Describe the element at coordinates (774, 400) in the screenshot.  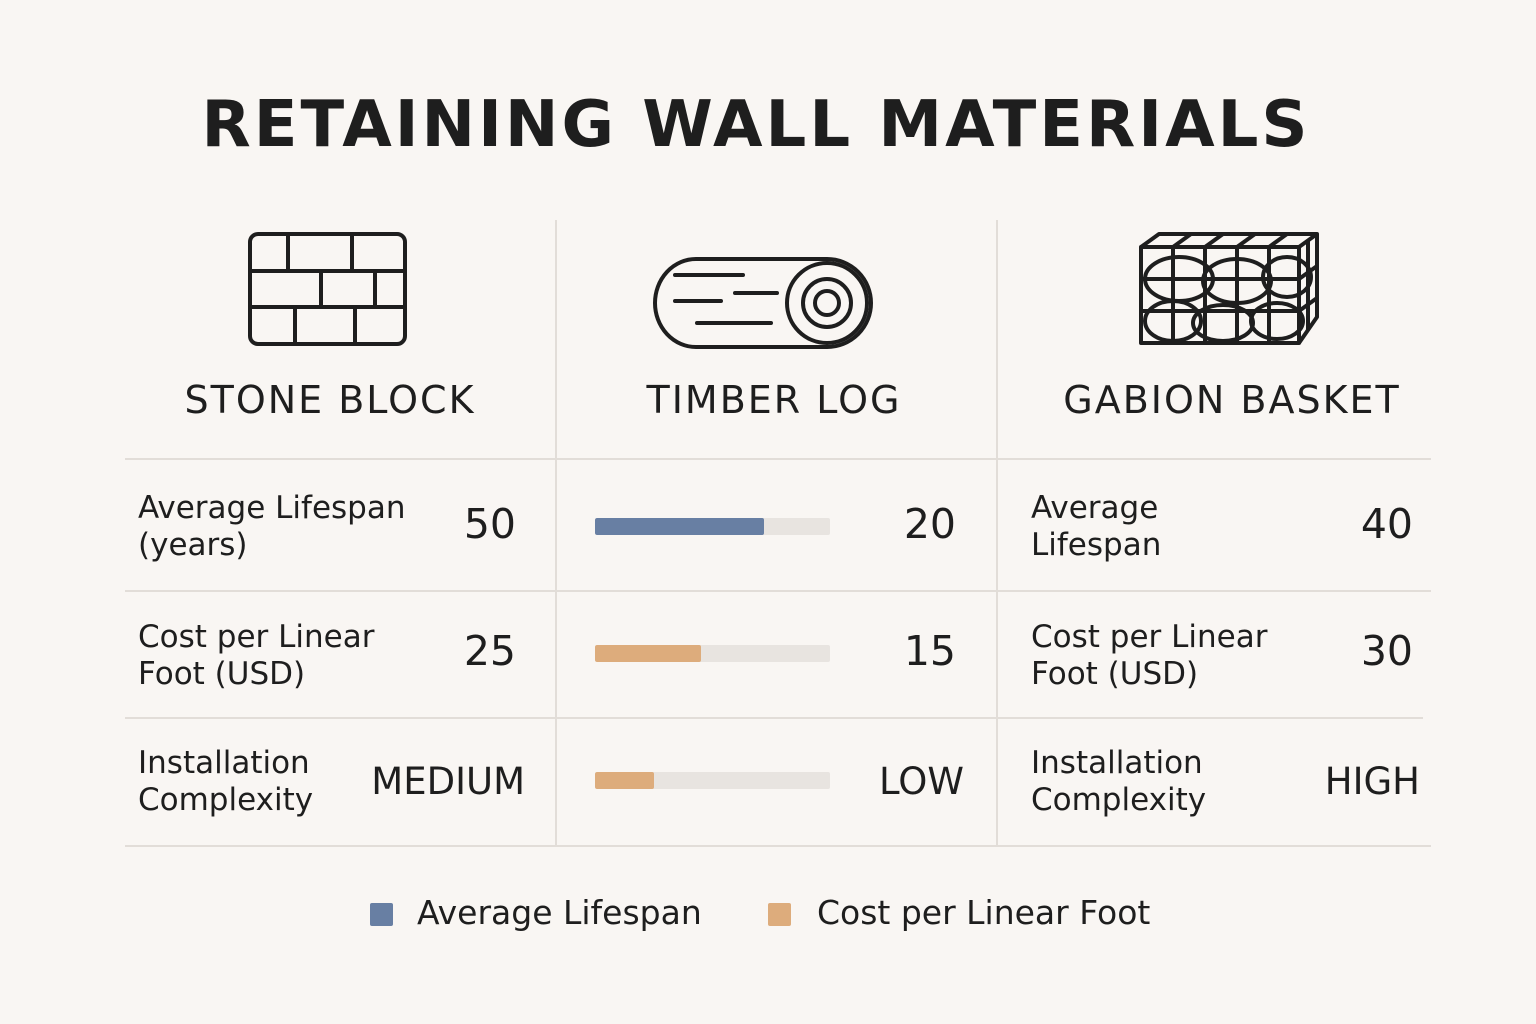
I see `material-name-timber-log: TIMBER LOG` at that location.